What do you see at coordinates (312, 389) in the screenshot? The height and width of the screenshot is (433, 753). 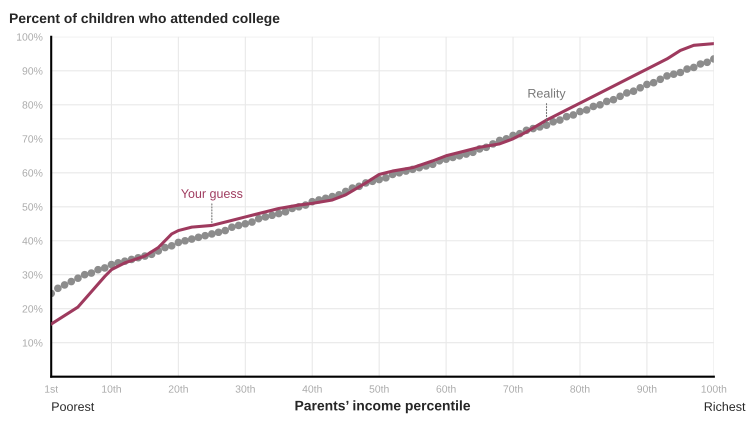 I see `x-tick-label: 40th` at bounding box center [312, 389].